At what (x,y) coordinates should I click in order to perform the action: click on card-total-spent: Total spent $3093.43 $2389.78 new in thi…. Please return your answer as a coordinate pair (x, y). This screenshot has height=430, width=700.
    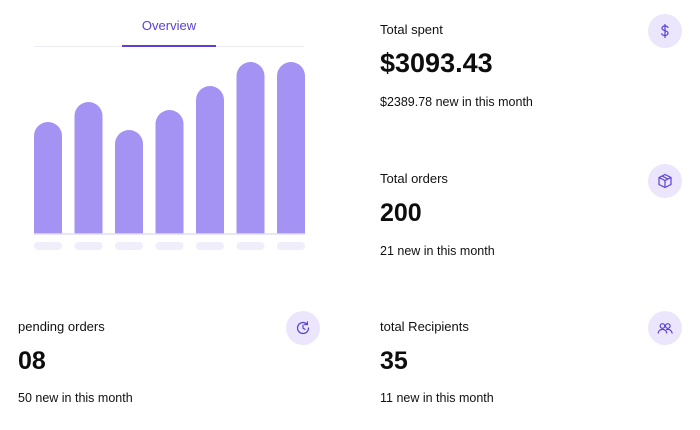
    Looking at the image, I should click on (532, 68).